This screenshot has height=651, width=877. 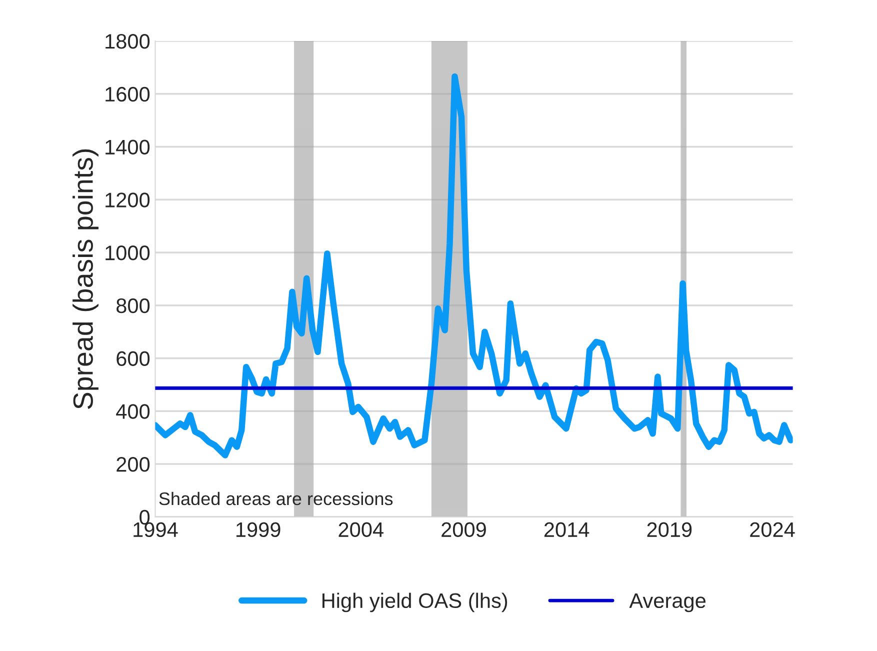 What do you see at coordinates (772, 530) in the screenshot?
I see `x-tick-label: 2024` at bounding box center [772, 530].